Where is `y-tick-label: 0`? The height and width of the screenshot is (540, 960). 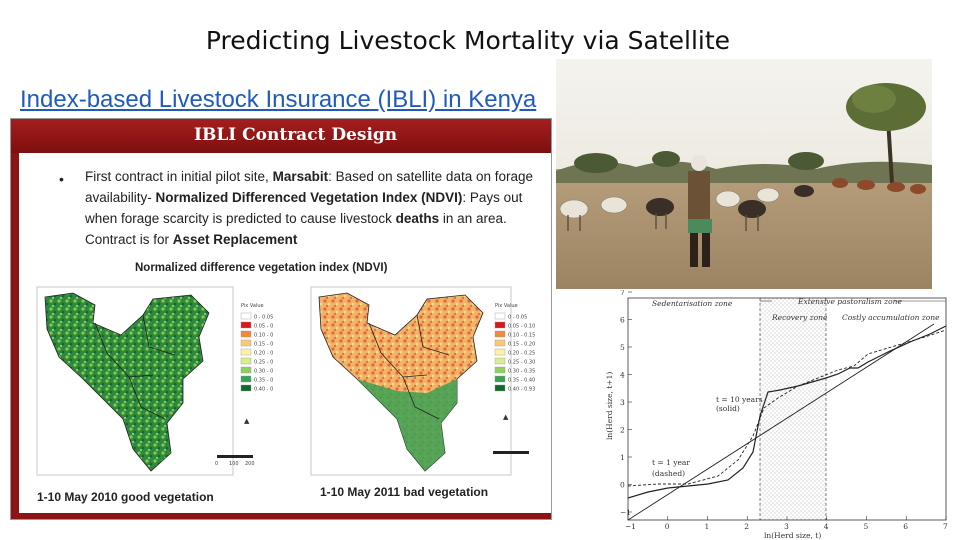
y-tick-label: 0 is located at coordinates (622, 485).